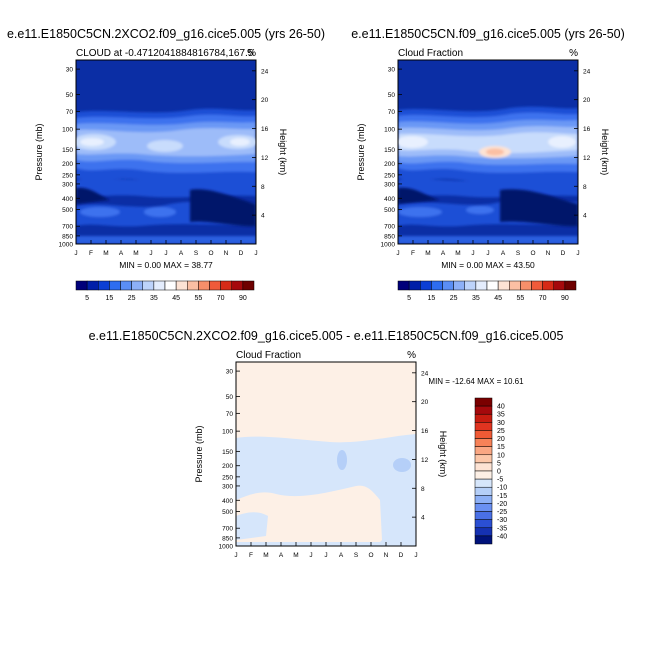 The height and width of the screenshot is (654, 654). Describe the element at coordinates (226, 253) in the screenshot. I see `panel-1-month-label: N` at that location.